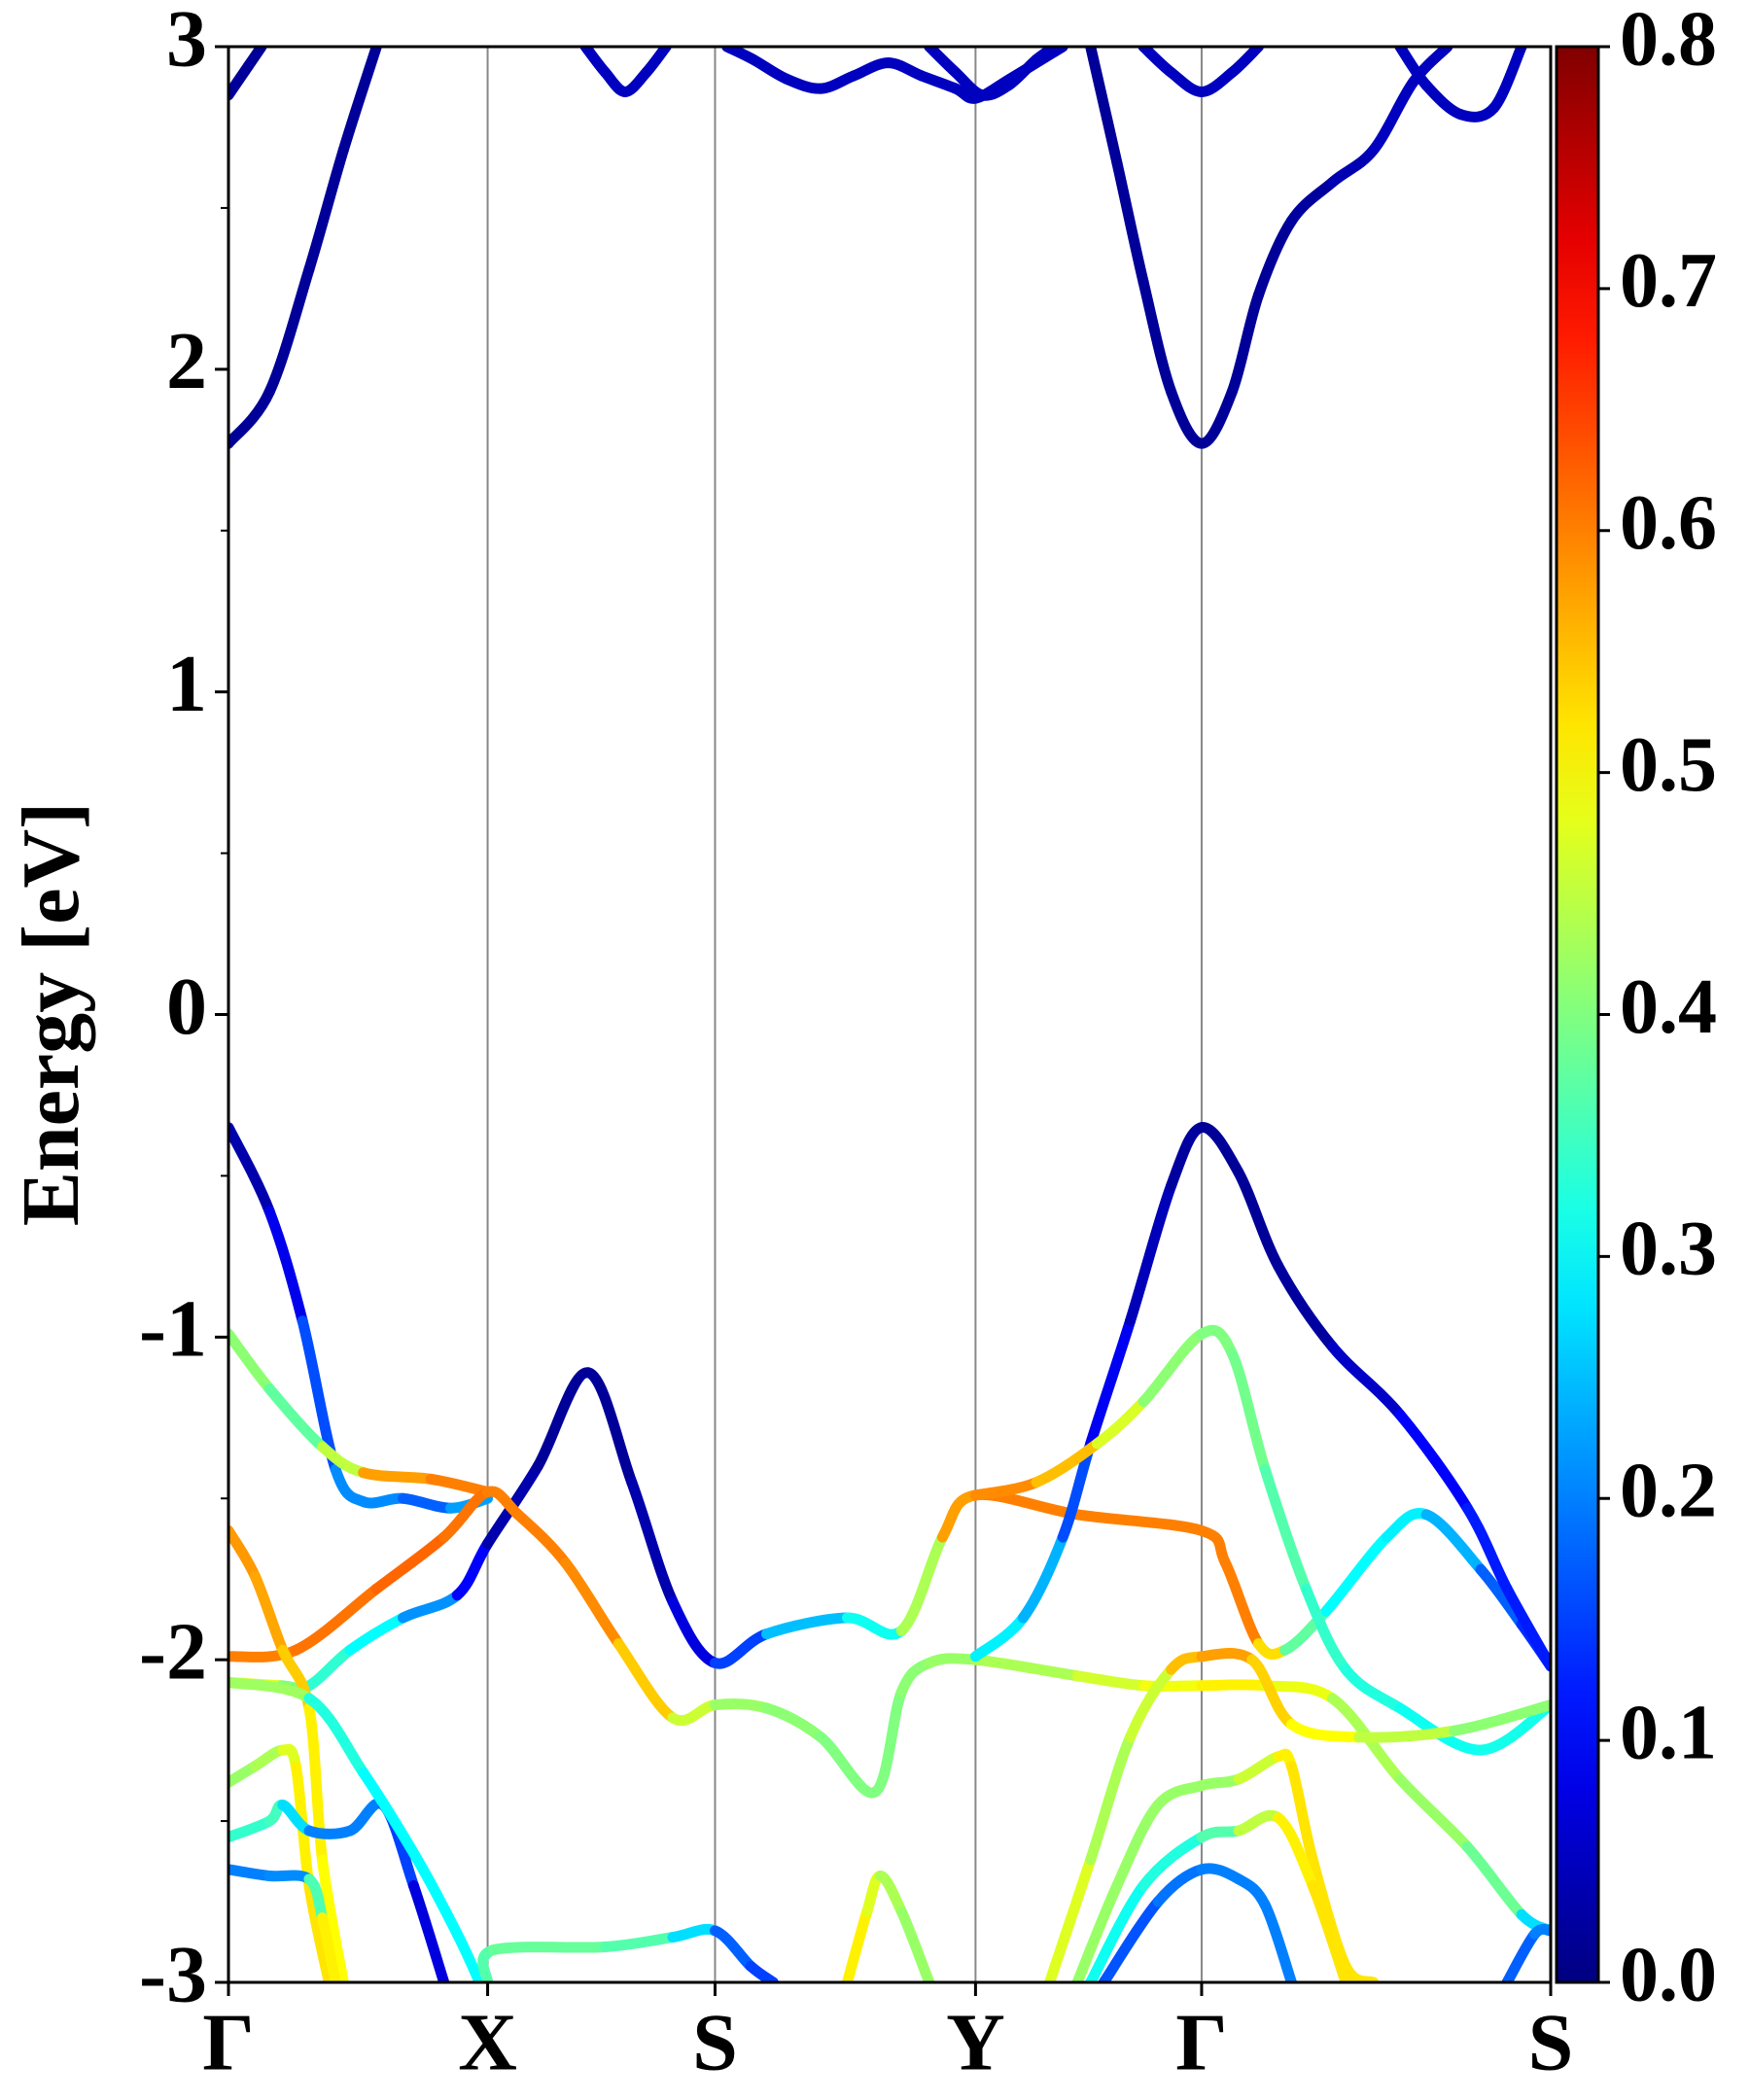  Describe the element at coordinates (1201, 2042) in the screenshot. I see `x-tick-label: Γ` at that location.